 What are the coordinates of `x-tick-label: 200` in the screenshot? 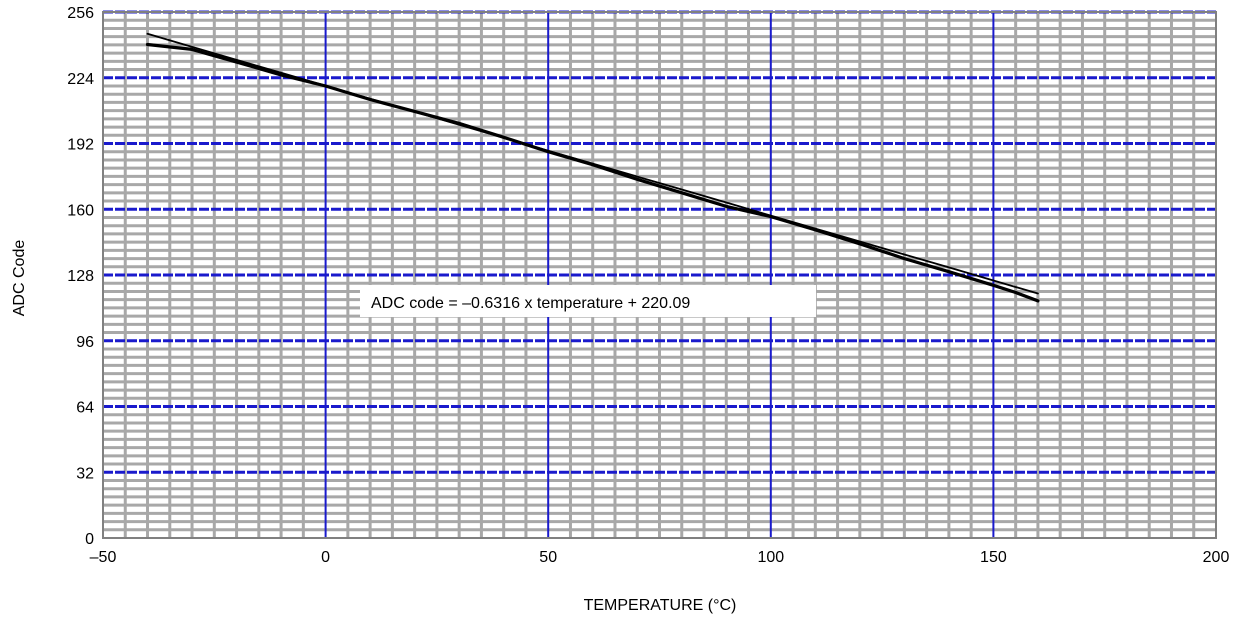 It's located at (1216, 557).